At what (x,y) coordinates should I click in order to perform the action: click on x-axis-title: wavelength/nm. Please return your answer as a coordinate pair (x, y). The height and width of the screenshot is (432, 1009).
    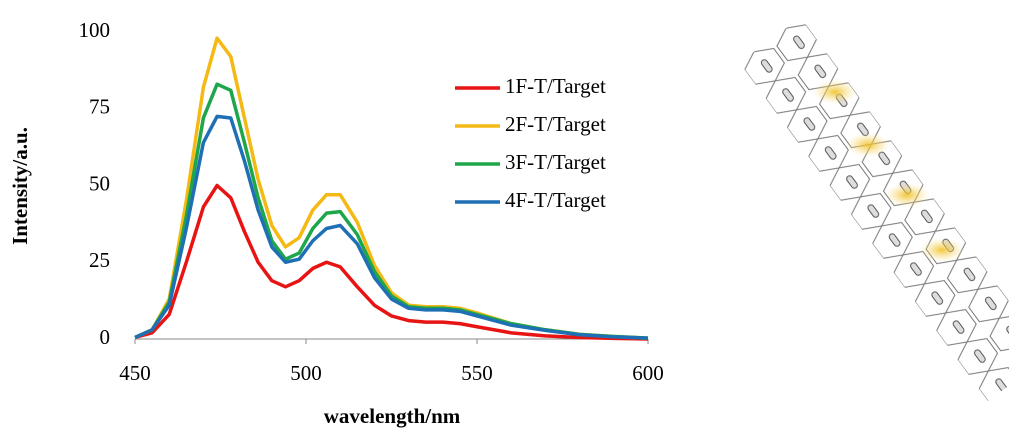
    Looking at the image, I should click on (392, 416).